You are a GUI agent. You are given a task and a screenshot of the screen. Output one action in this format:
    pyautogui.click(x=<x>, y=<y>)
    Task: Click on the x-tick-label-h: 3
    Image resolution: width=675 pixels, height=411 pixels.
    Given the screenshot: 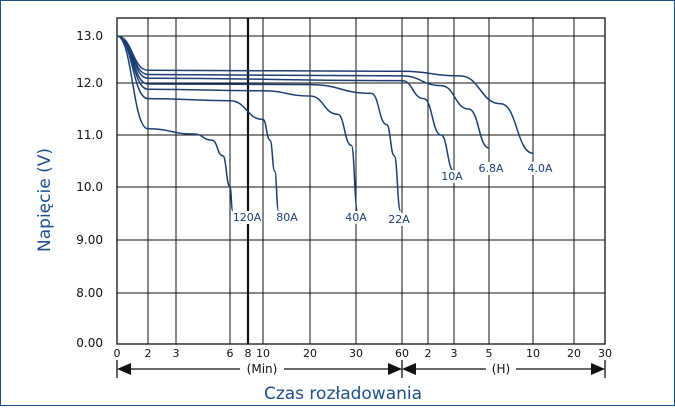 What is the action you would take?
    pyautogui.click(x=454, y=353)
    